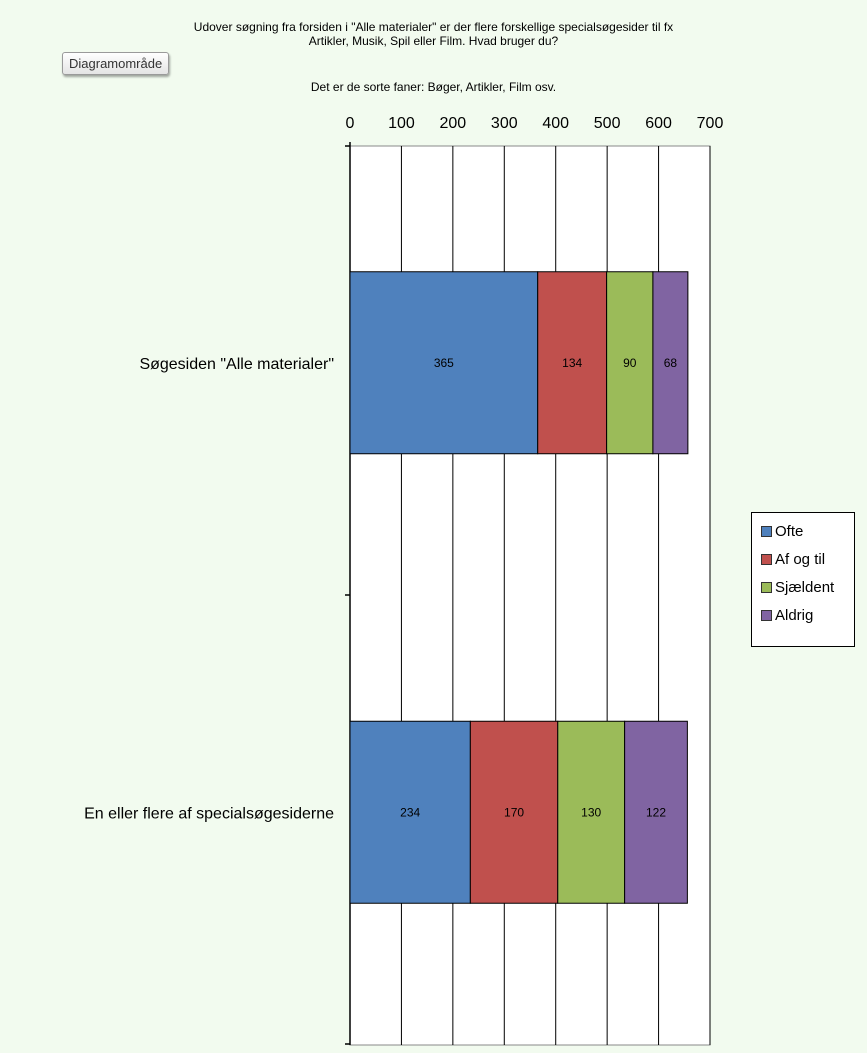  I want to click on legend-label: Af og til, so click(800, 559).